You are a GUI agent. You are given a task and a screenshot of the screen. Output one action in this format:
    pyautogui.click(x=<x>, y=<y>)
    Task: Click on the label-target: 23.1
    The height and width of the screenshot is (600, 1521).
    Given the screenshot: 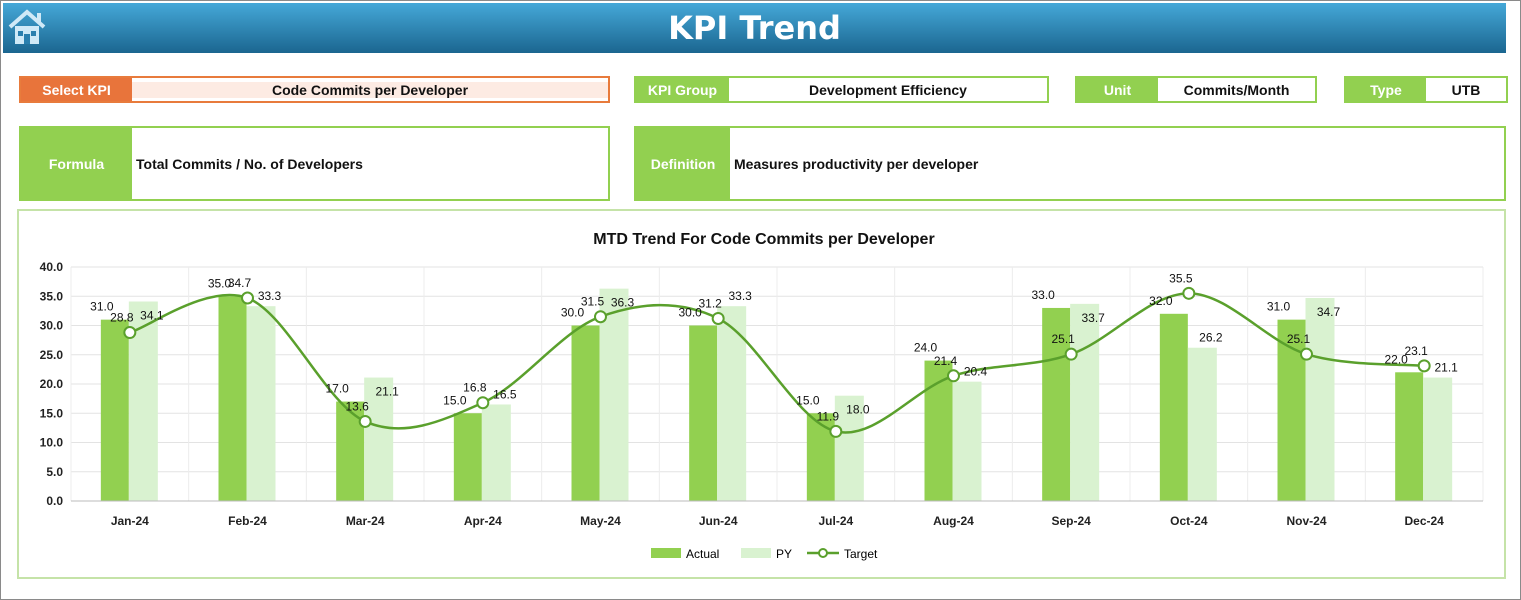 What is the action you would take?
    pyautogui.click(x=1416, y=351)
    